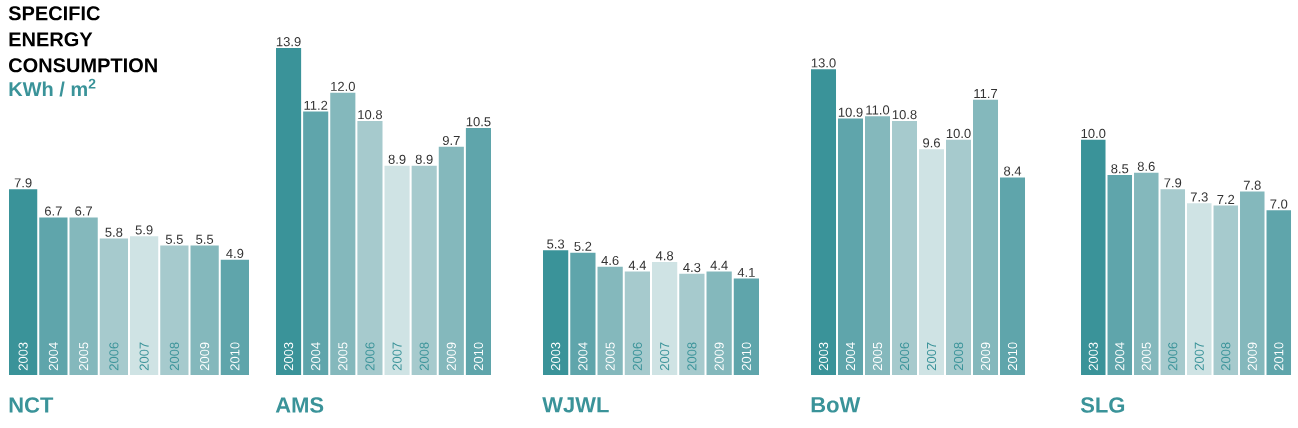  Describe the element at coordinates (746, 272) in the screenshot. I see `data-label: 4.1` at that location.